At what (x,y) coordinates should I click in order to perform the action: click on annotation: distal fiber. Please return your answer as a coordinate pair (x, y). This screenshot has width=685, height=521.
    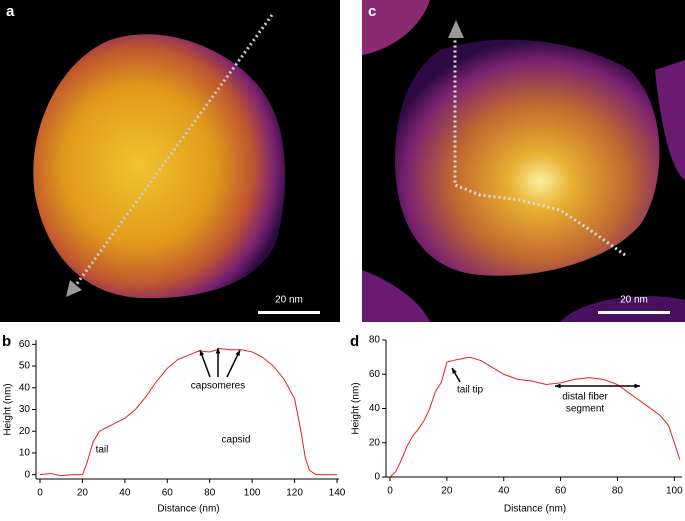
    Looking at the image, I should click on (585, 397).